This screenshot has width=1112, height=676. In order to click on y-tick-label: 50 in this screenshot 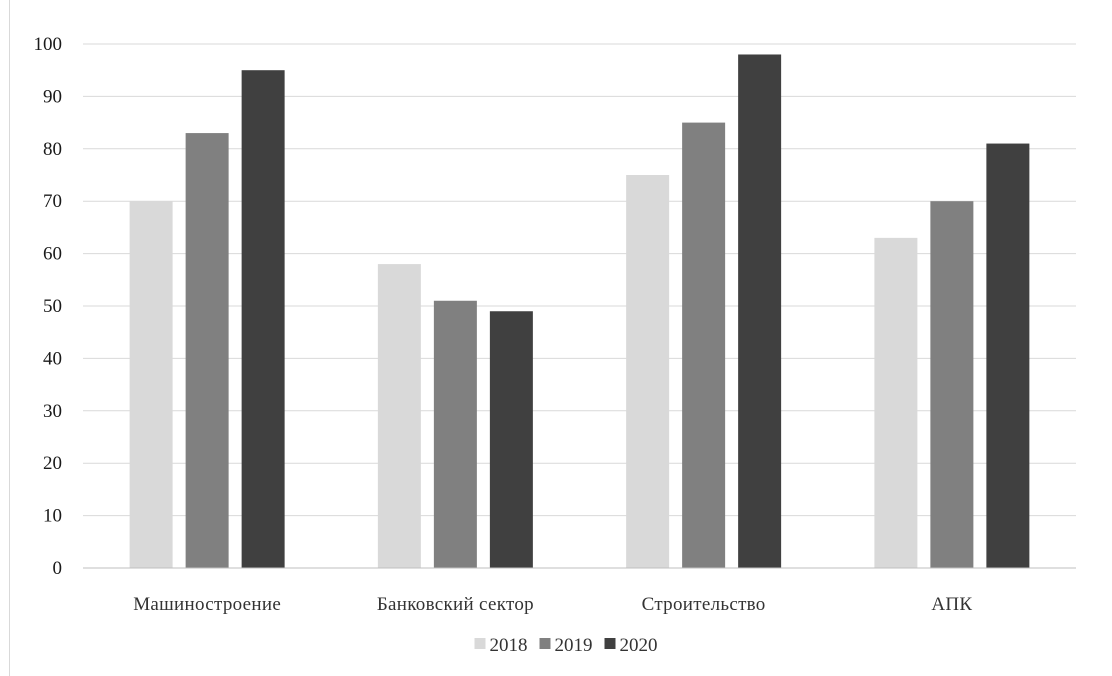, I will do `click(52, 306)`.